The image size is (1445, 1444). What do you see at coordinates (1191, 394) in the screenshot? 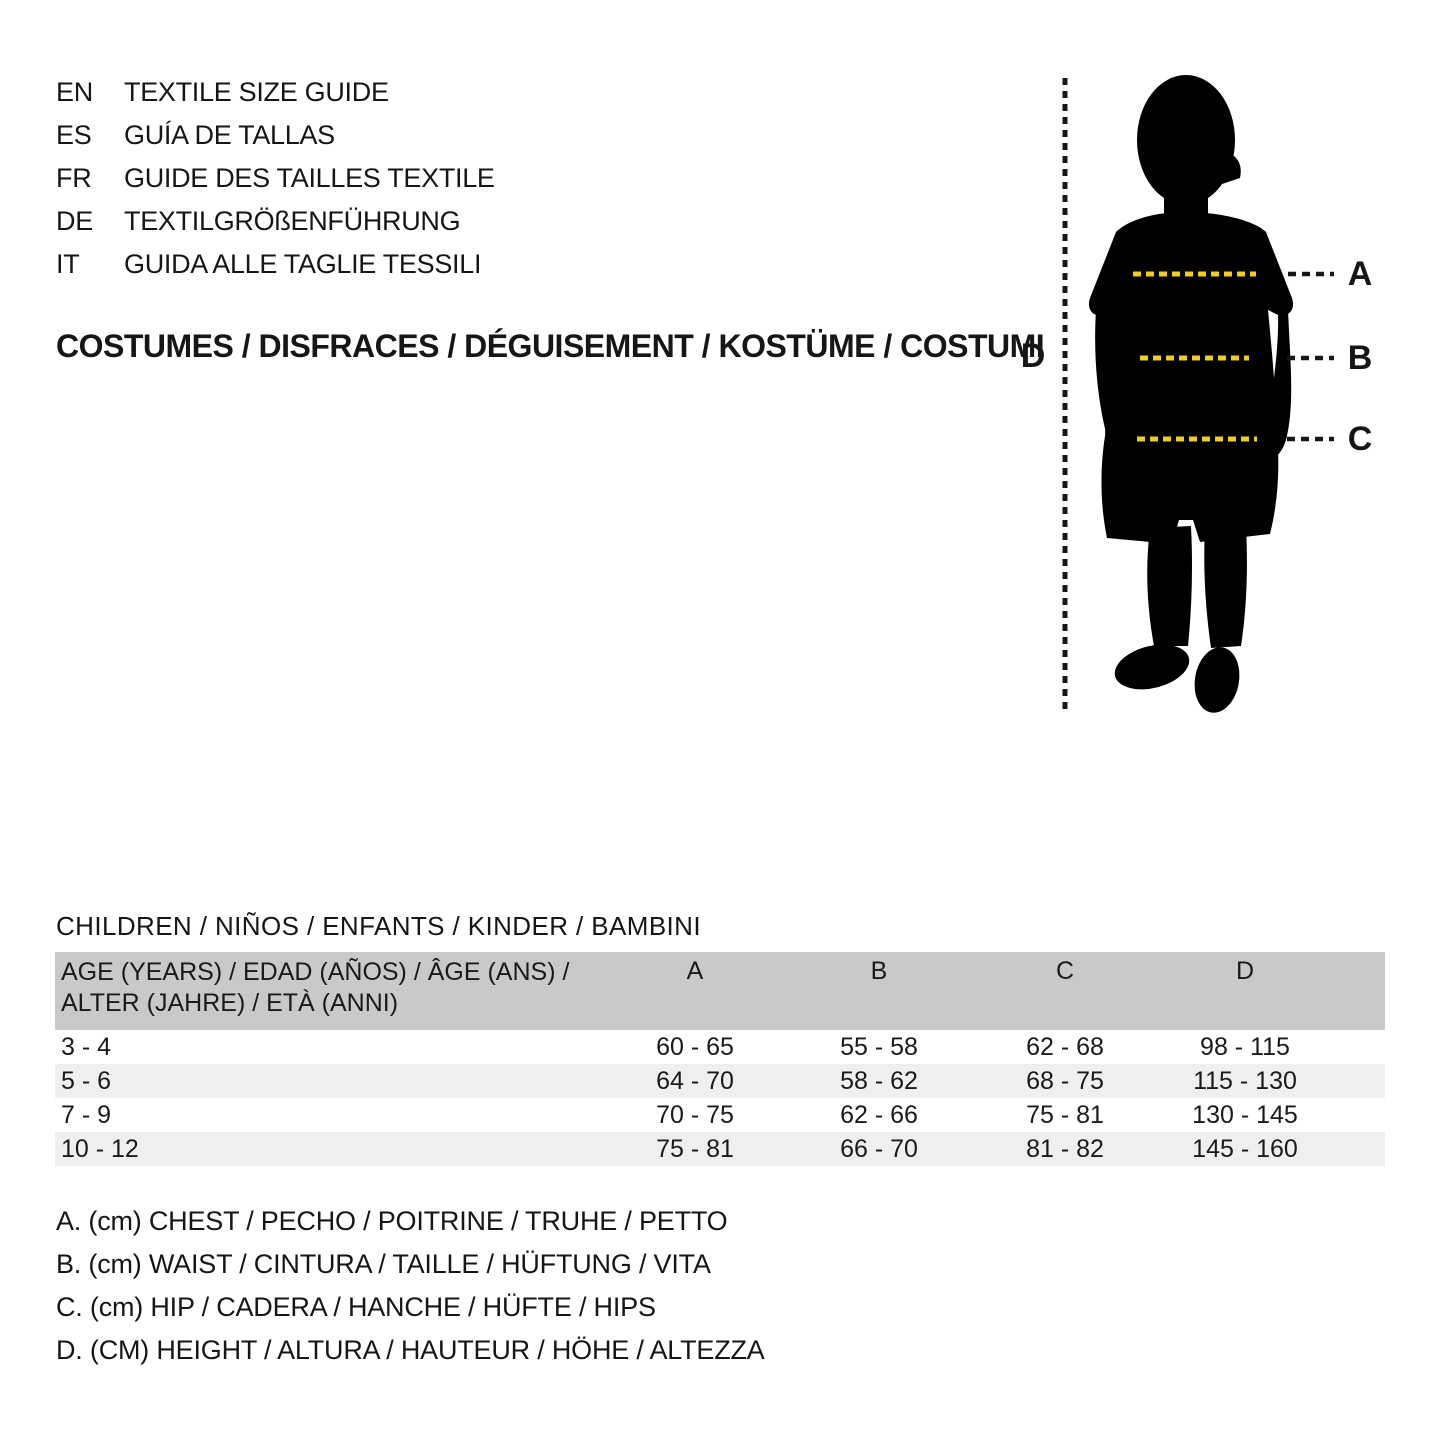
I see `child-silhouette` at bounding box center [1191, 394].